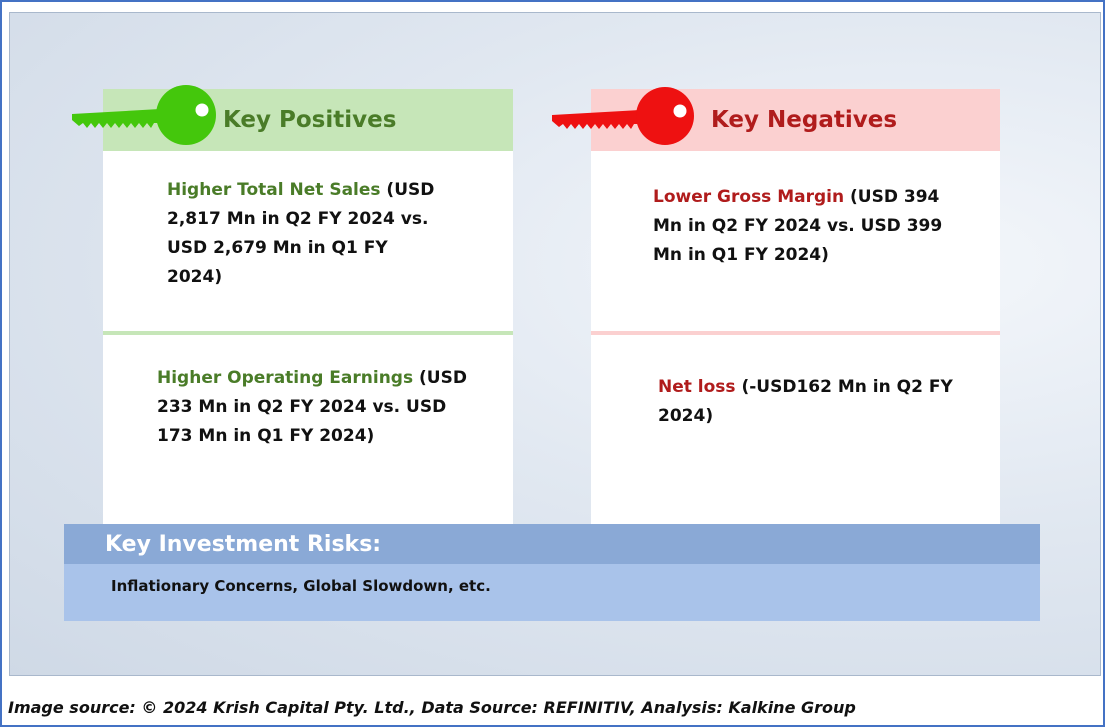  I want to click on investment-risks-header: Key Investment Risks:, so click(552, 544).